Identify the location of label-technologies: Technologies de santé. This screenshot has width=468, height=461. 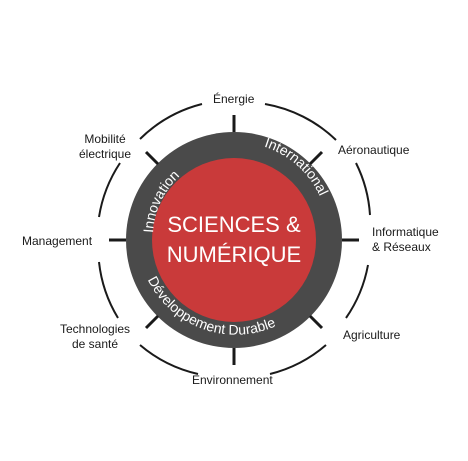
(95, 336).